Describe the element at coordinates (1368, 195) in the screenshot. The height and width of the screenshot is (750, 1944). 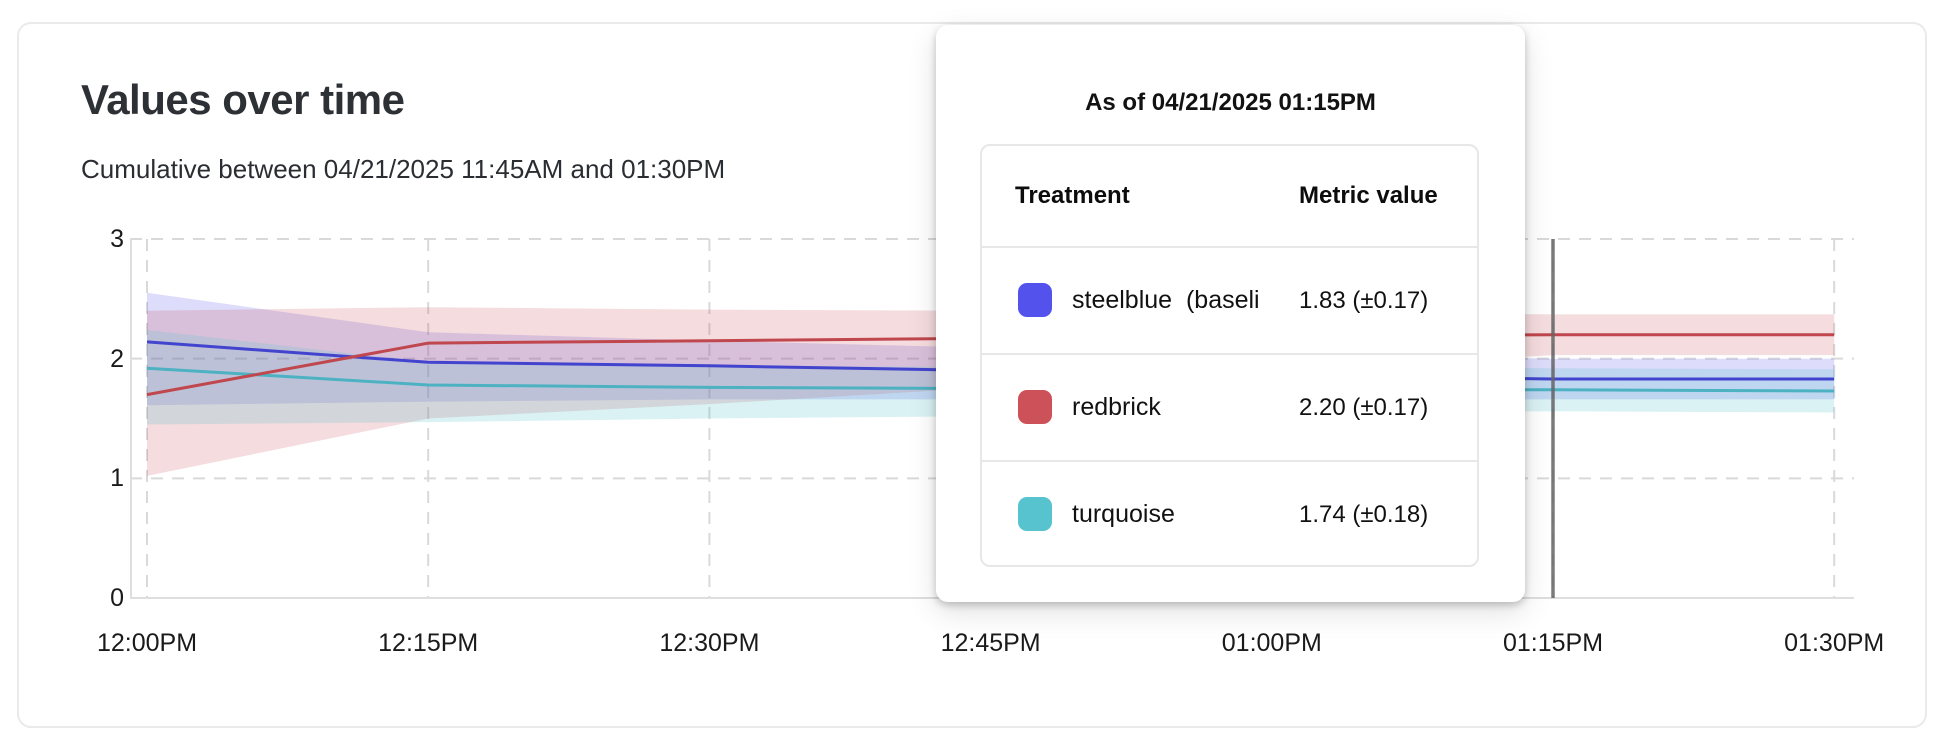
I see `column-header-metric-value: Metric value` at that location.